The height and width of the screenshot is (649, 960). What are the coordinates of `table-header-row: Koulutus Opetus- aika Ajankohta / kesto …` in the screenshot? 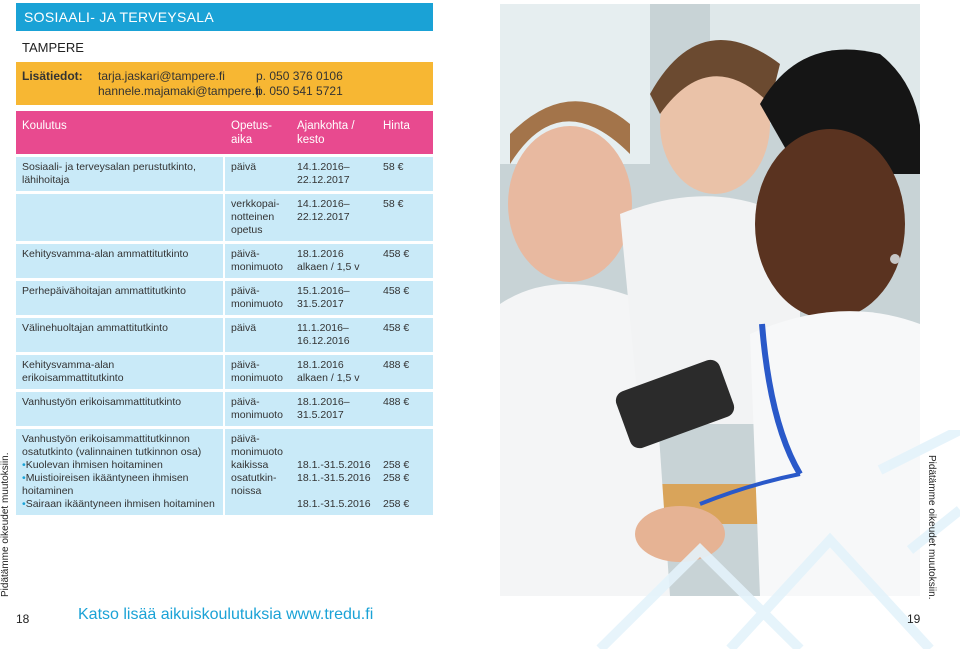 It's located at (224, 132).